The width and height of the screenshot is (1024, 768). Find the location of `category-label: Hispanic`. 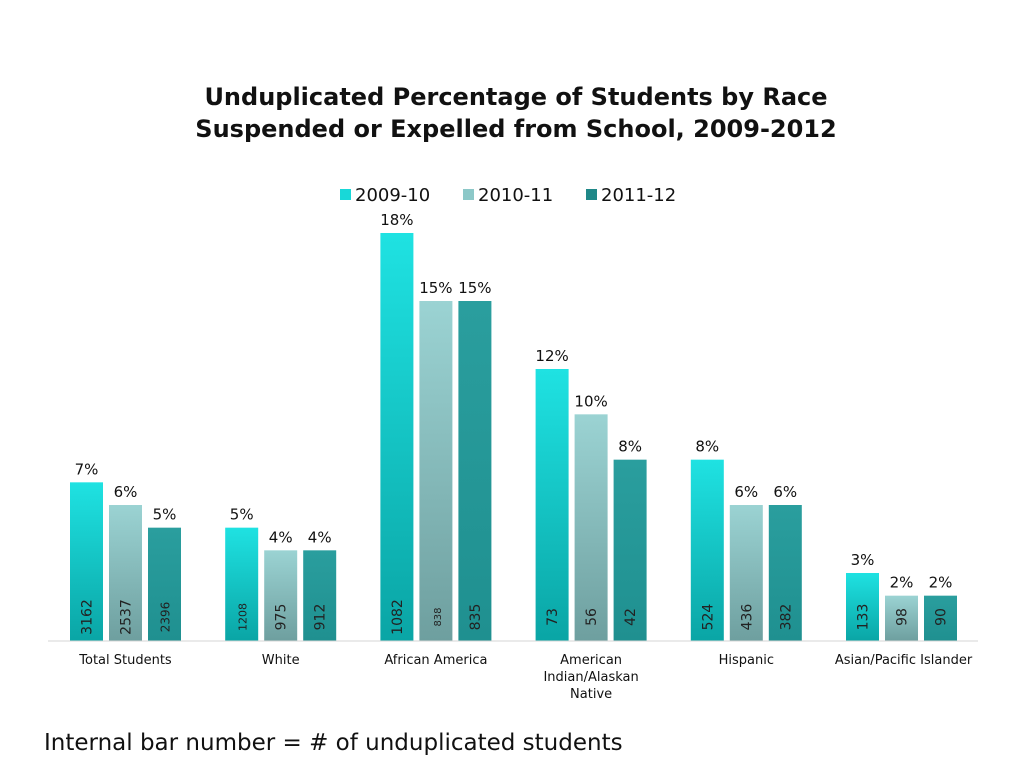

category-label: Hispanic is located at coordinates (746, 660).